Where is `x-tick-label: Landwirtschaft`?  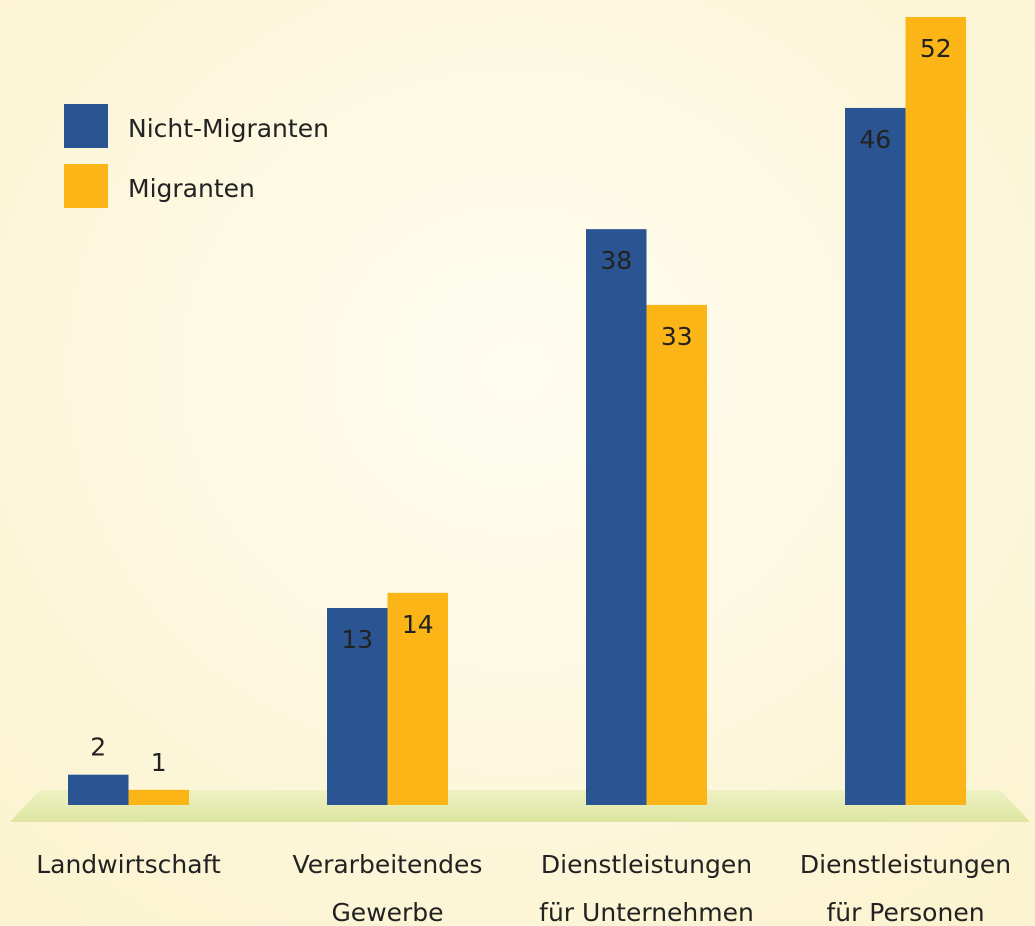 x-tick-label: Landwirtschaft is located at coordinates (128, 864).